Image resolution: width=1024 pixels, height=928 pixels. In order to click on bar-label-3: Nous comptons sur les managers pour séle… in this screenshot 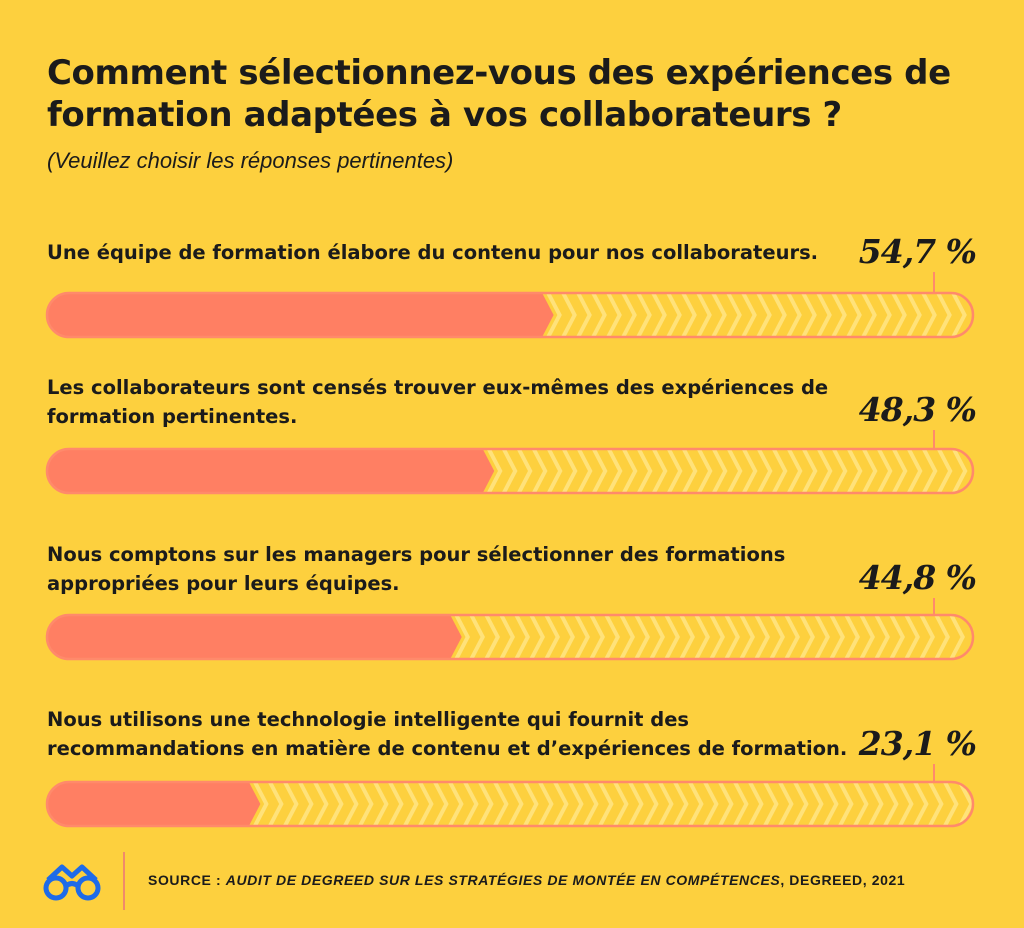, I will do `click(416, 569)`.